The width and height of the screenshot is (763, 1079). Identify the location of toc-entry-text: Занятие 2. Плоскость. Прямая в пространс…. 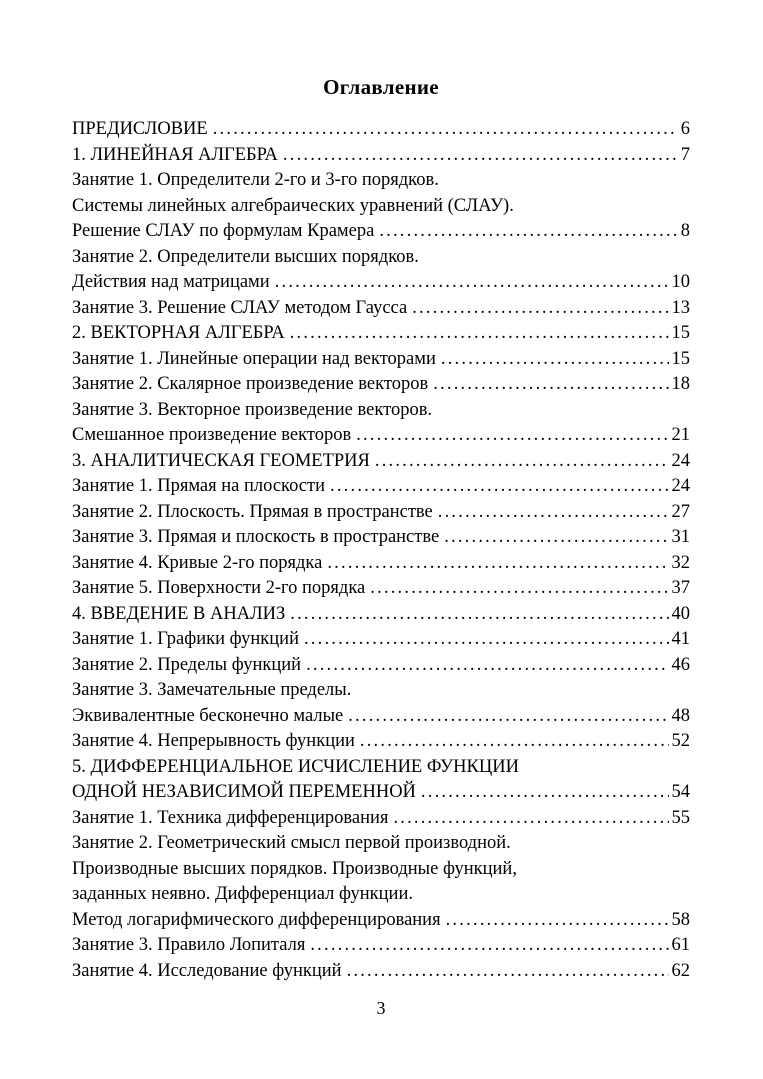
(252, 511).